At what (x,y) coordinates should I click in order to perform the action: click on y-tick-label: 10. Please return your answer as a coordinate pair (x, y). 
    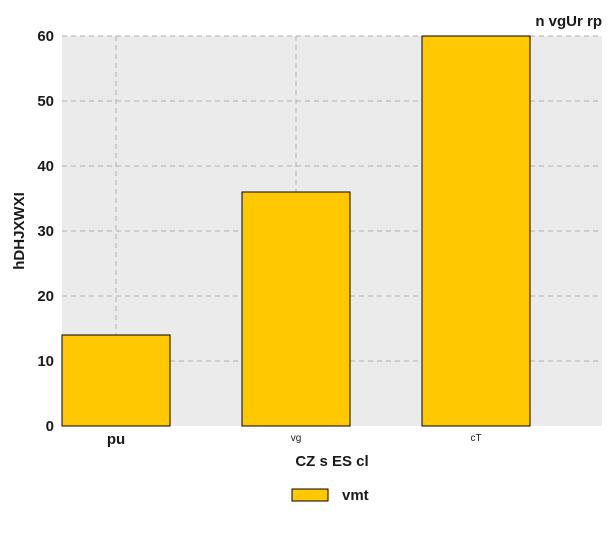
    Looking at the image, I should click on (45, 361).